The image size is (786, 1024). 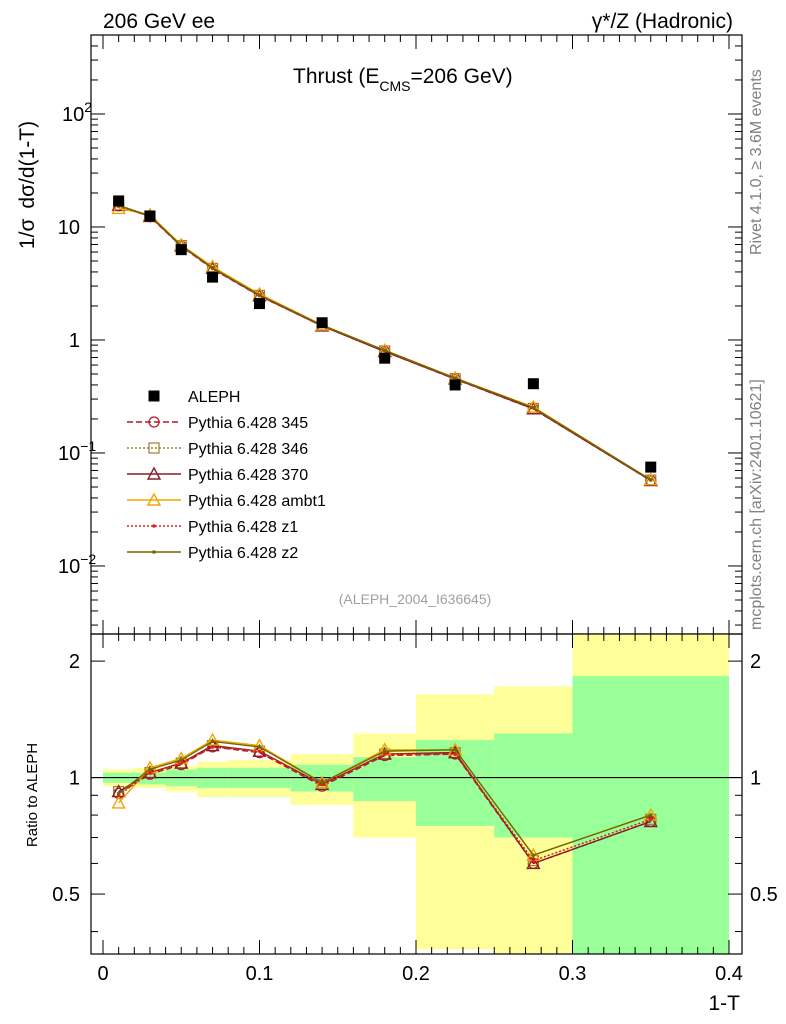 What do you see at coordinates (725, 1003) in the screenshot?
I see `x-axis-label: 1-T` at bounding box center [725, 1003].